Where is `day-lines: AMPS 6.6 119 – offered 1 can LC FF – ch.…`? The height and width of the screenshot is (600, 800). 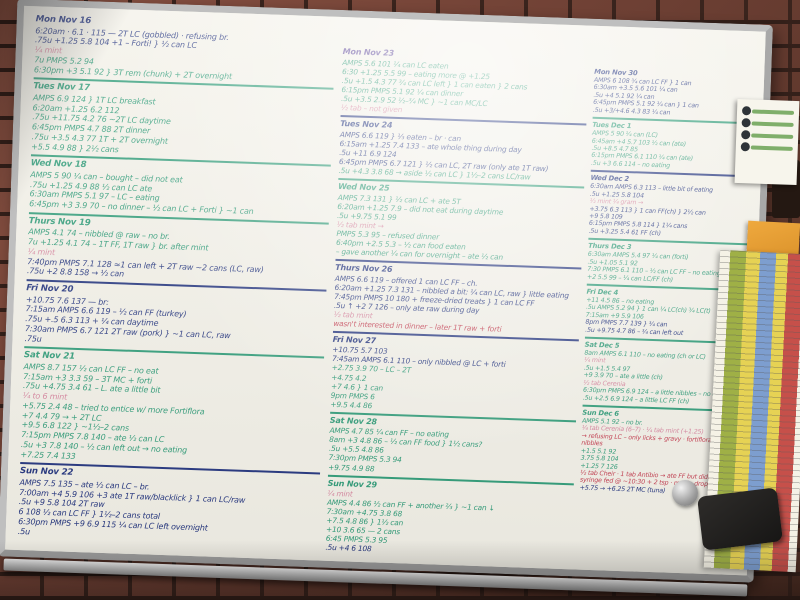
day-lines: AMPS 6.6 119 – offered 1 can LC FF – ch.… is located at coordinates (457, 304).